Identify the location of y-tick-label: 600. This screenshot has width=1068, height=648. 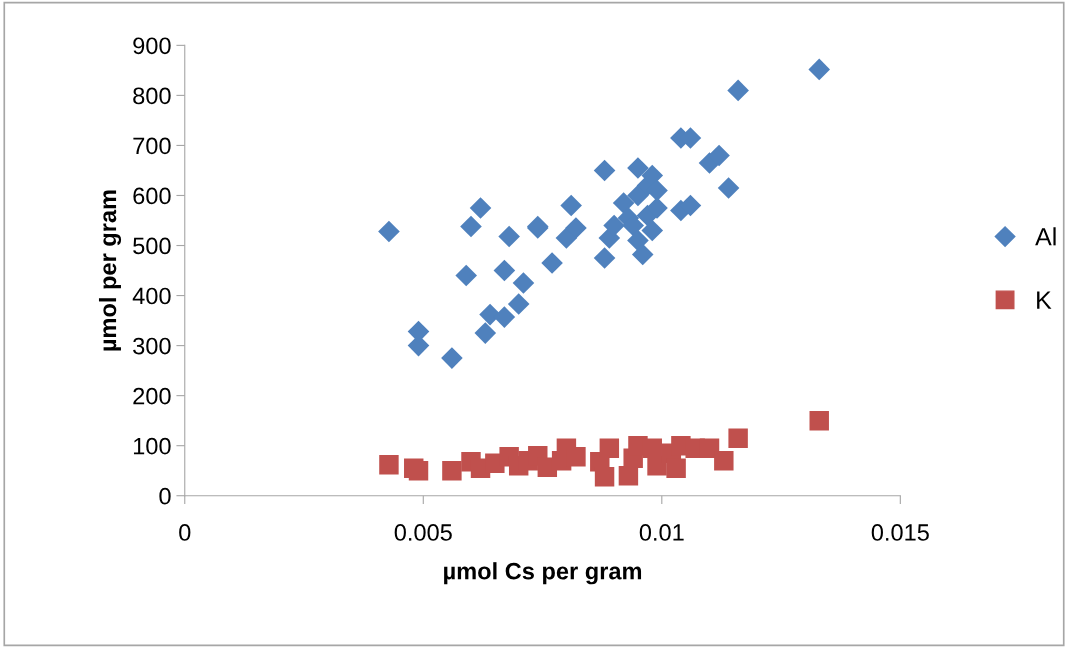
(152, 196).